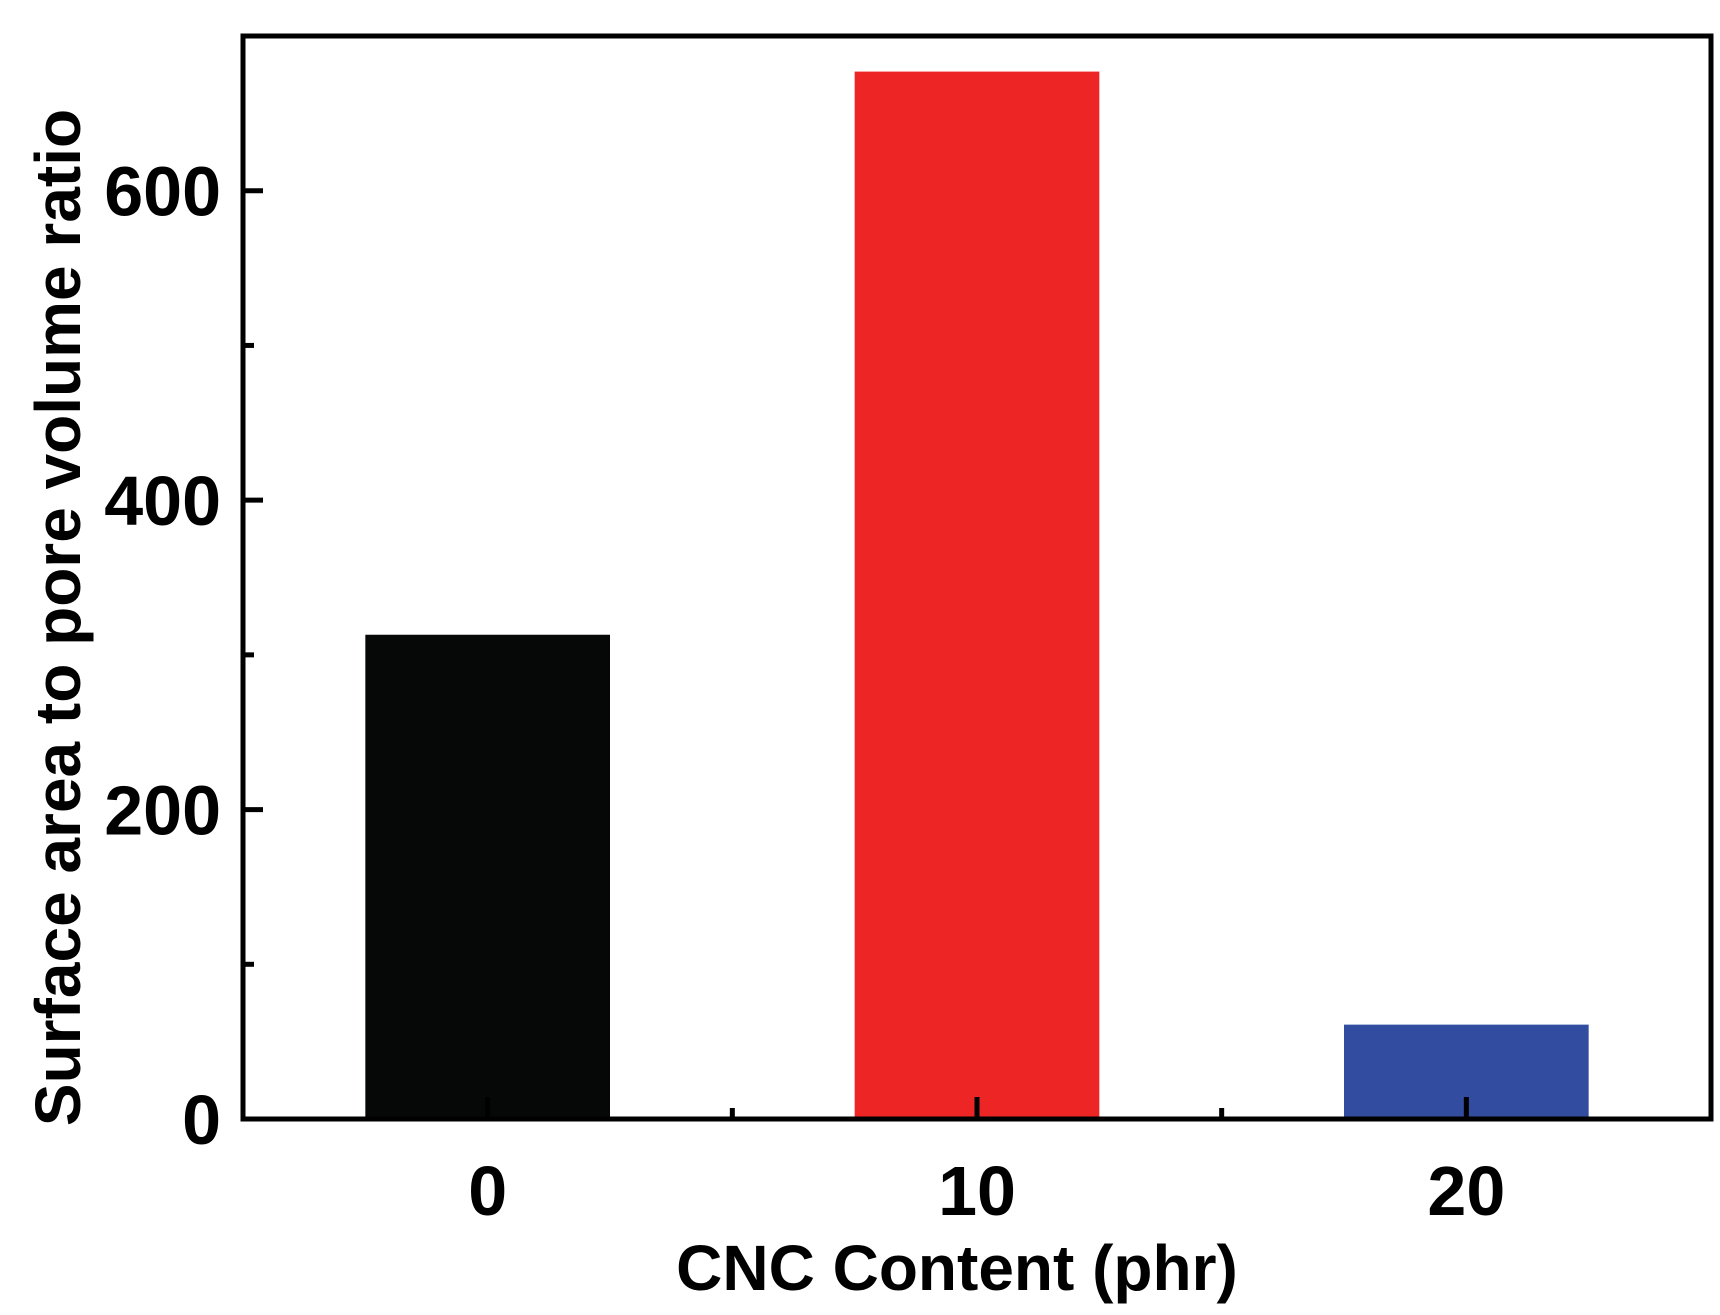 This screenshot has width=1720, height=1315. What do you see at coordinates (957, 1268) in the screenshot?
I see `x-axis-title: CNC Content (phr)` at bounding box center [957, 1268].